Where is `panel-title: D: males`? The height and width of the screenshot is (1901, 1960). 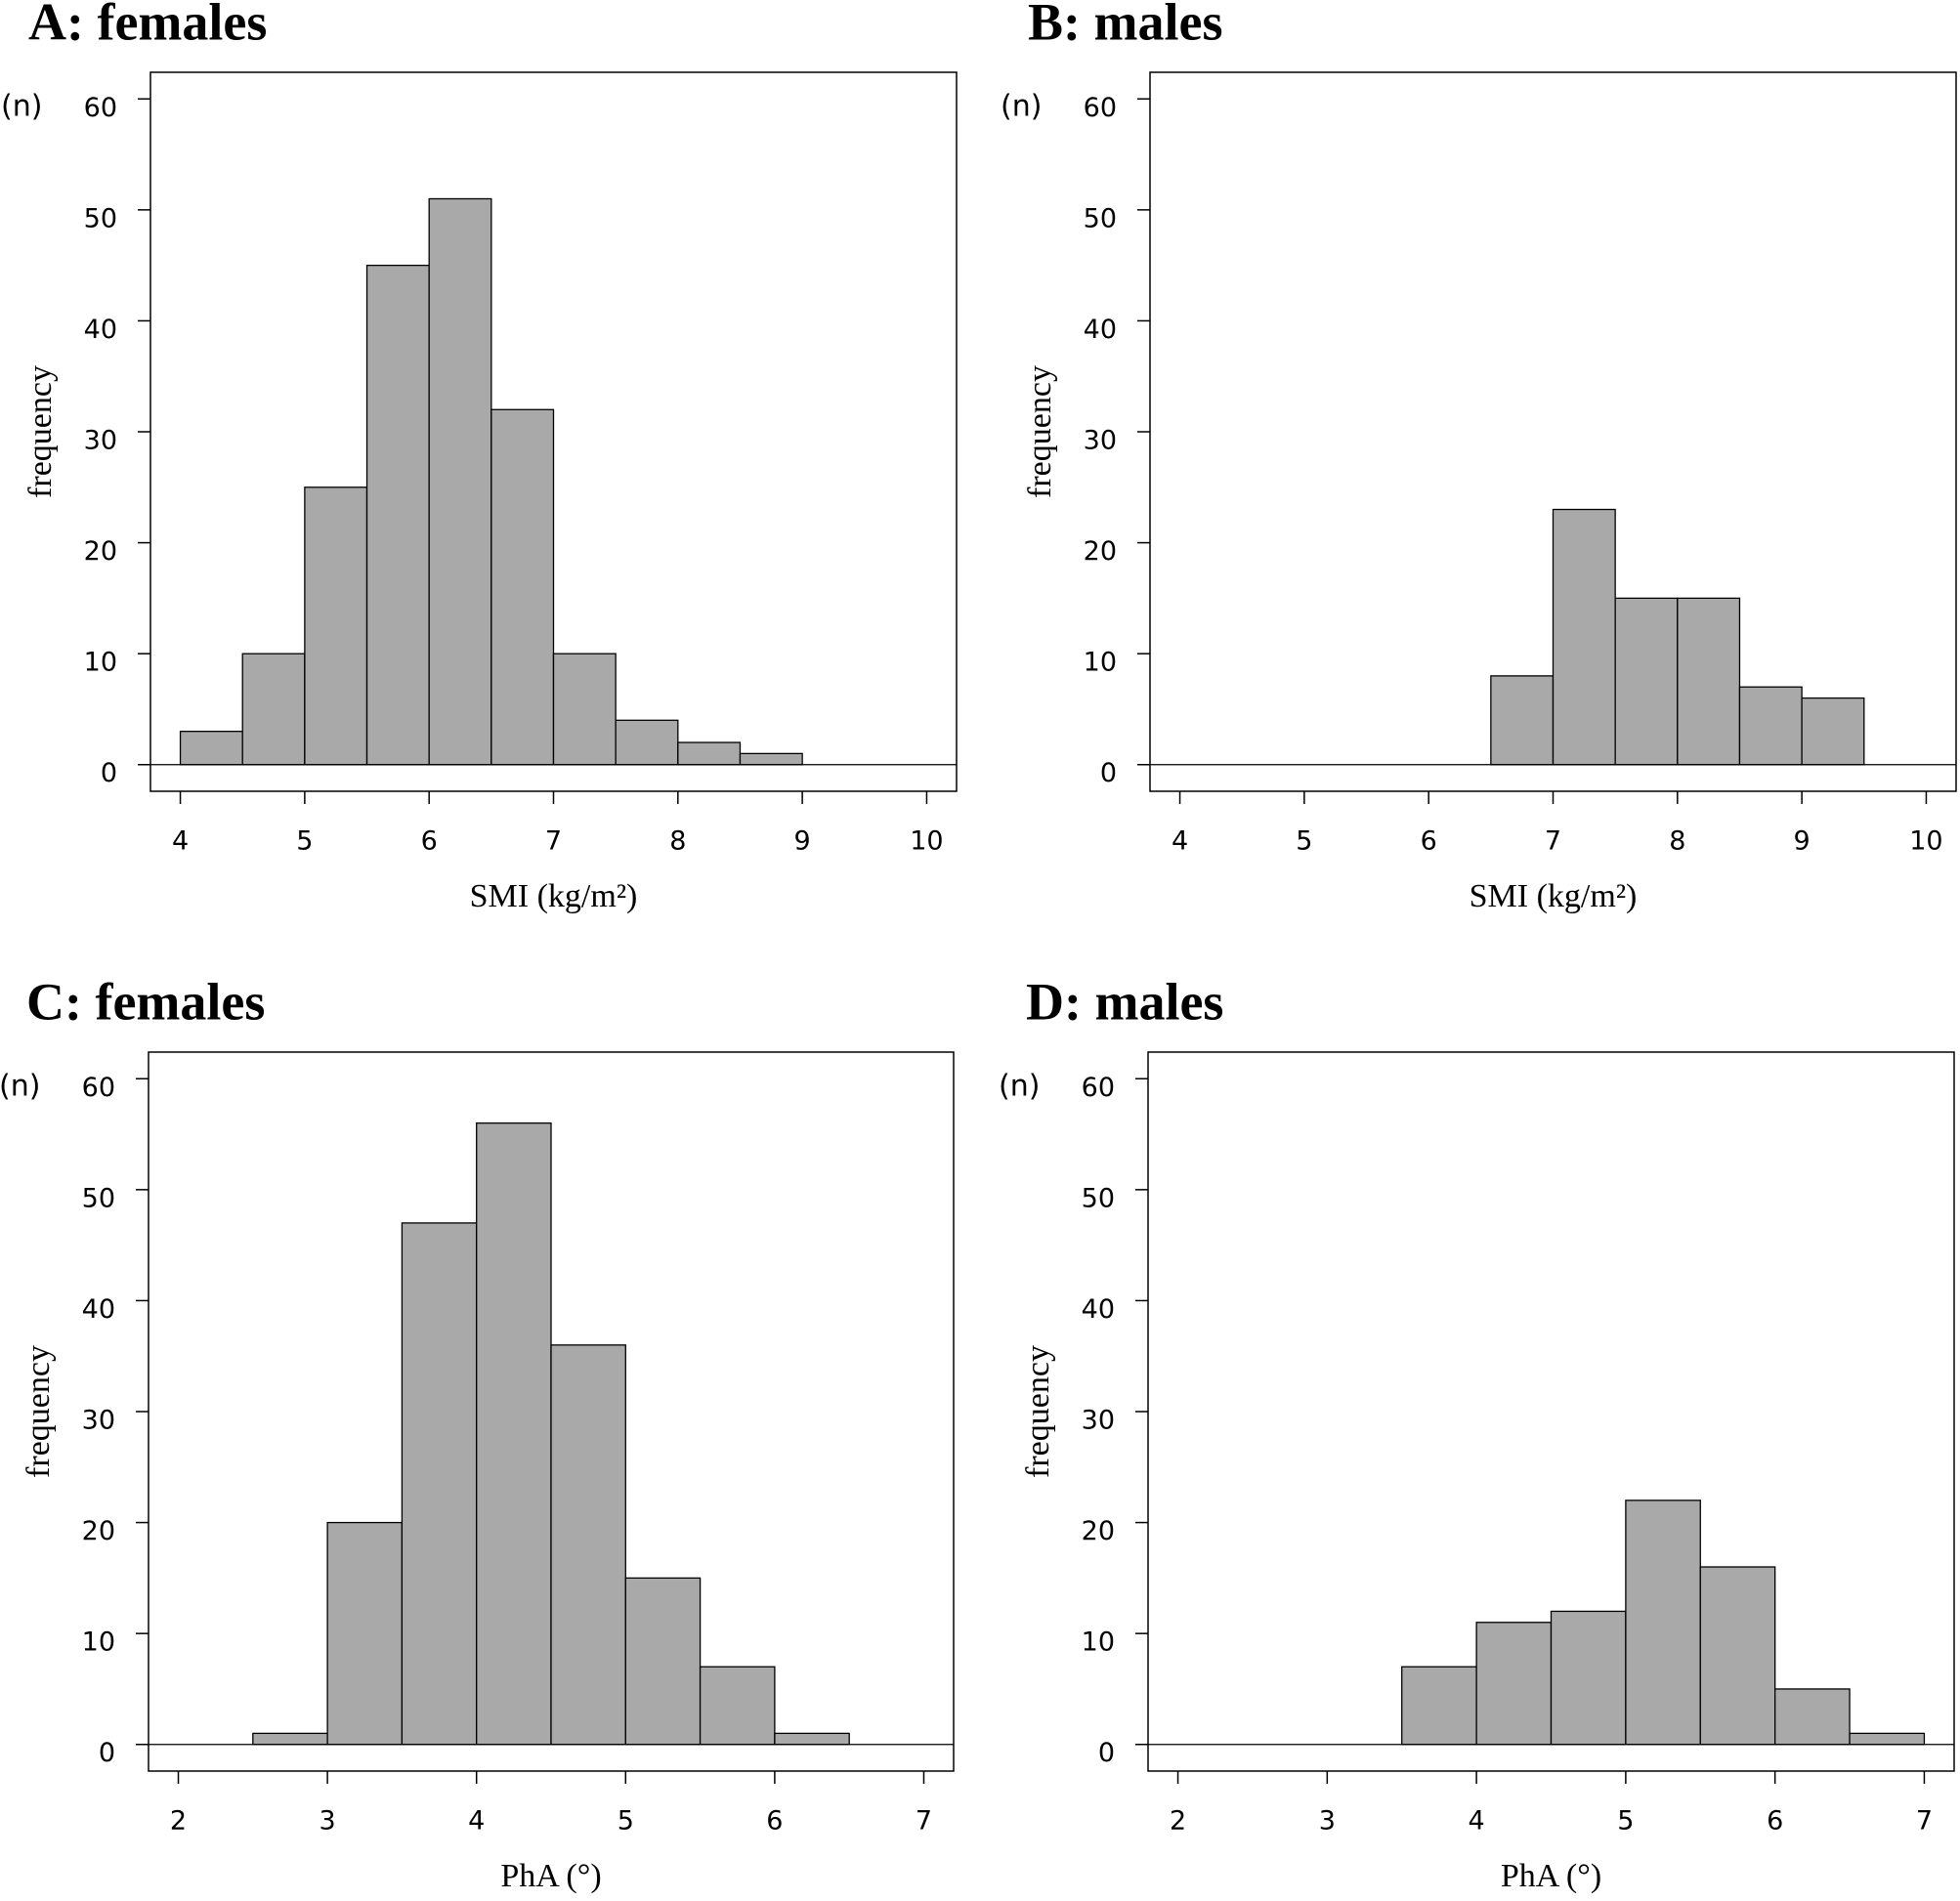 panel-title: D: males is located at coordinates (1124, 1002).